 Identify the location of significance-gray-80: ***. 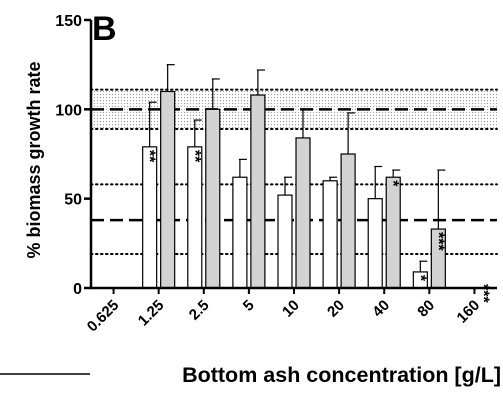
(437, 241).